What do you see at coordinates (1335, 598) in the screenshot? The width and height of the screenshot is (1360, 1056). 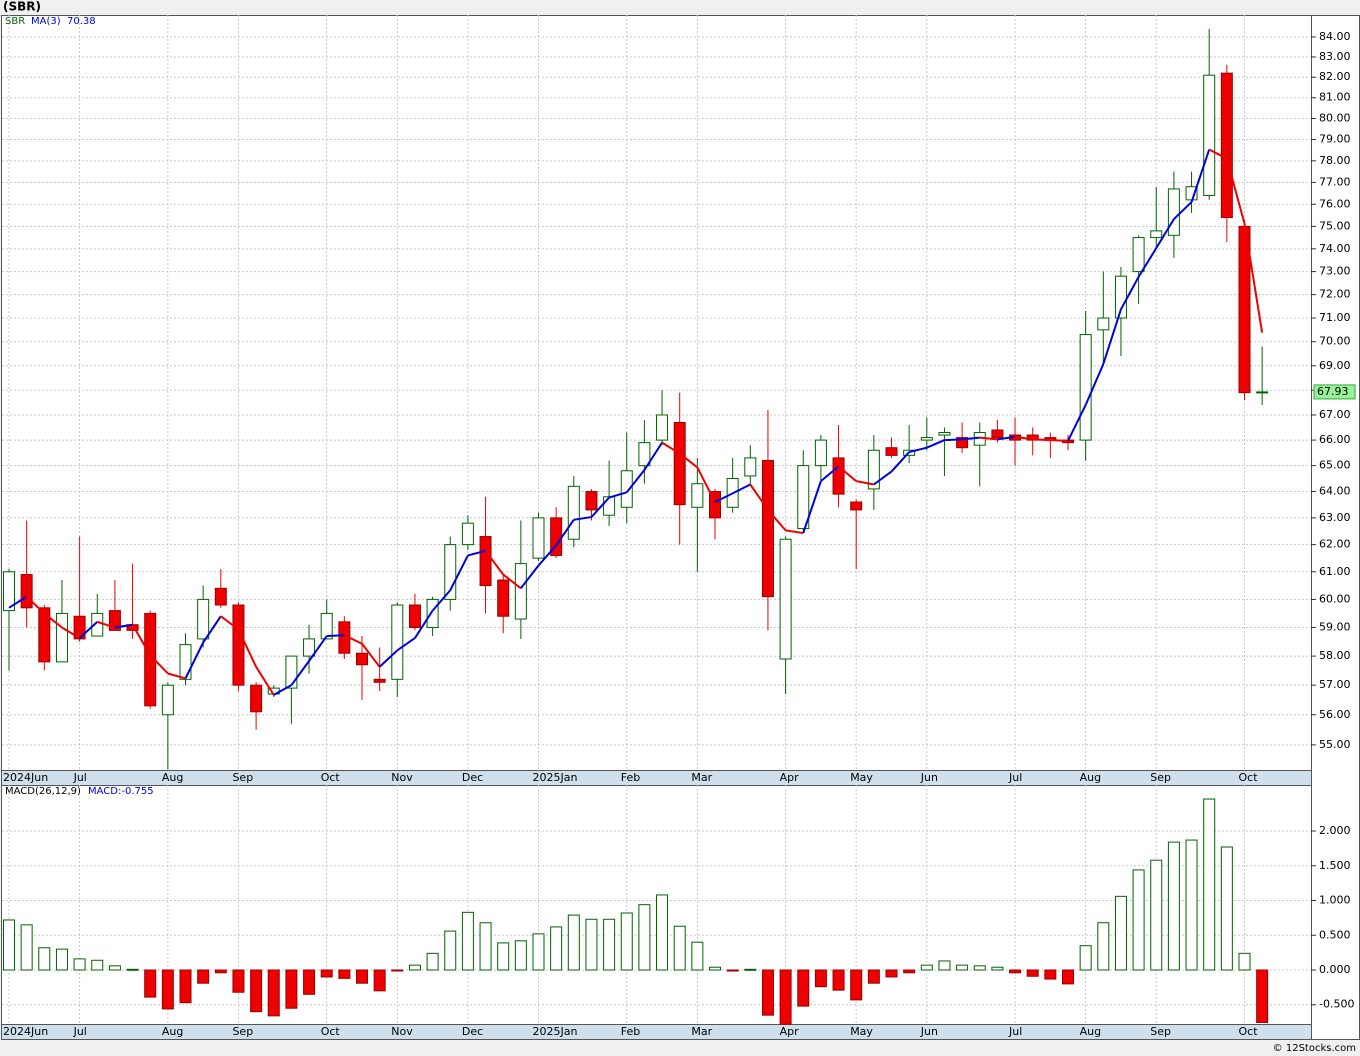 I see `y-tick-label: 60.00` at bounding box center [1335, 598].